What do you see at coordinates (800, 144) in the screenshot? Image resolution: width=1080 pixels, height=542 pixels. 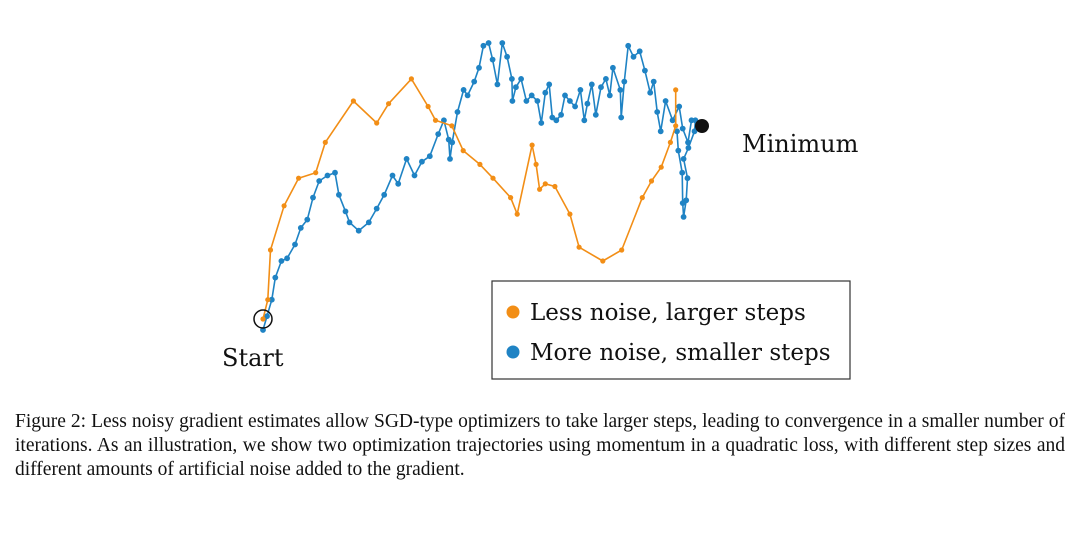 I see `minimum-label: Minimum` at bounding box center [800, 144].